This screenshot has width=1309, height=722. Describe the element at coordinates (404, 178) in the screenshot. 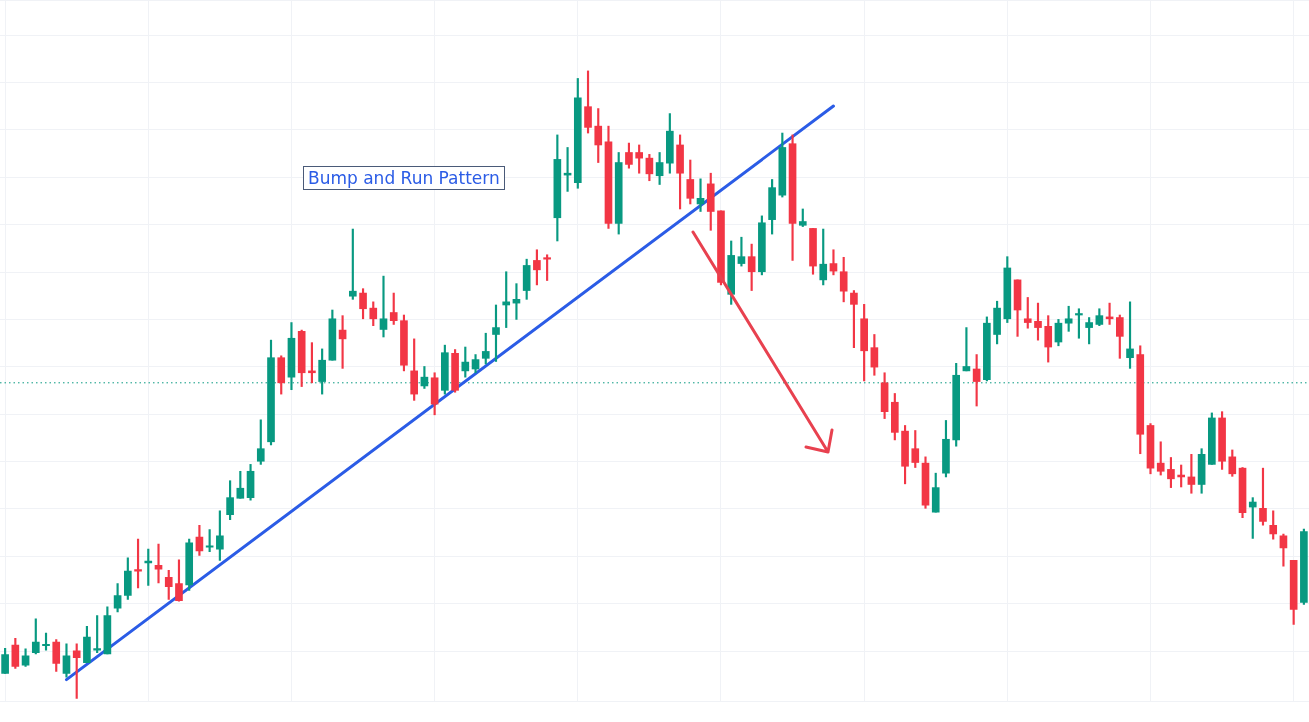

I see `annotation: Bump and Run Pattern` at that location.